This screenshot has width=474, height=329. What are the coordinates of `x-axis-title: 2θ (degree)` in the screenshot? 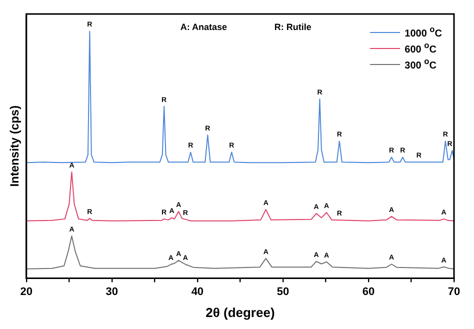 It's located at (240, 312).